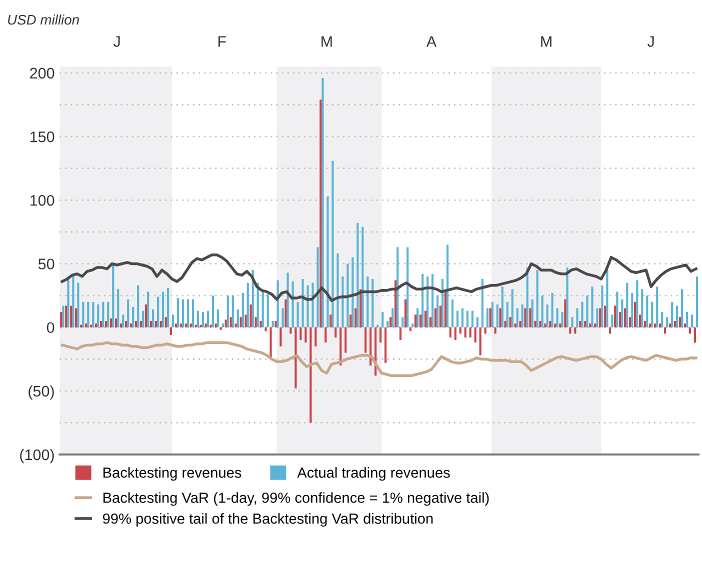 The image size is (702, 579). I want to click on y-tick-label: 200, so click(42, 73).